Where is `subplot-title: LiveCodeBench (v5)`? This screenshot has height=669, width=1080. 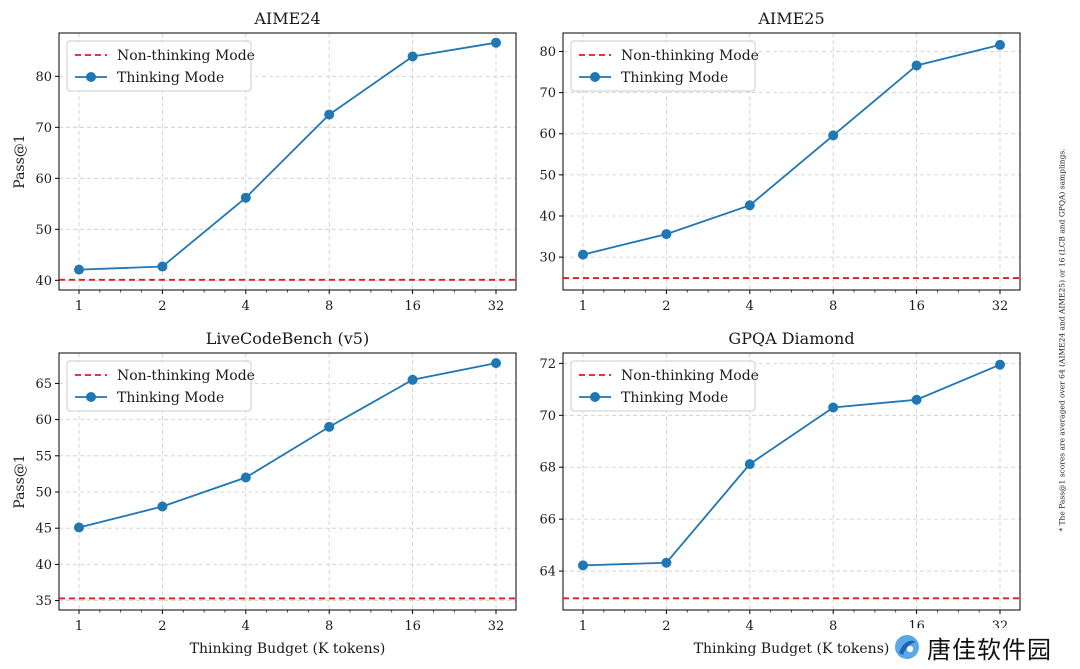 subplot-title: LiveCodeBench (v5) is located at coordinates (287, 338).